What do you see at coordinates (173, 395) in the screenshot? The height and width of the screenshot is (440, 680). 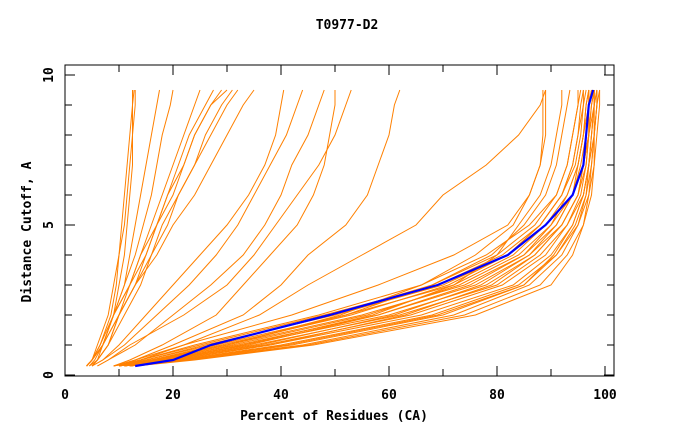 I see `x-tick-label: 20` at bounding box center [173, 395].